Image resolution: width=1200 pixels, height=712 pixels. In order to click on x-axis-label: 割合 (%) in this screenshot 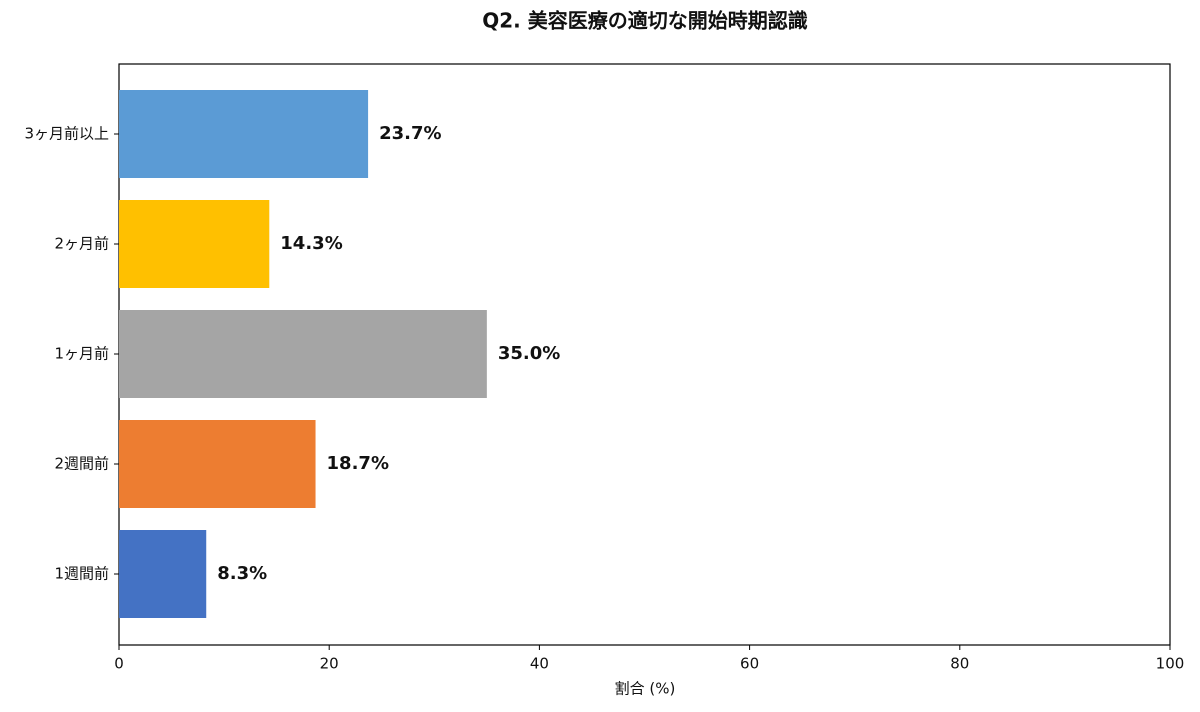, I will do `click(645, 689)`.